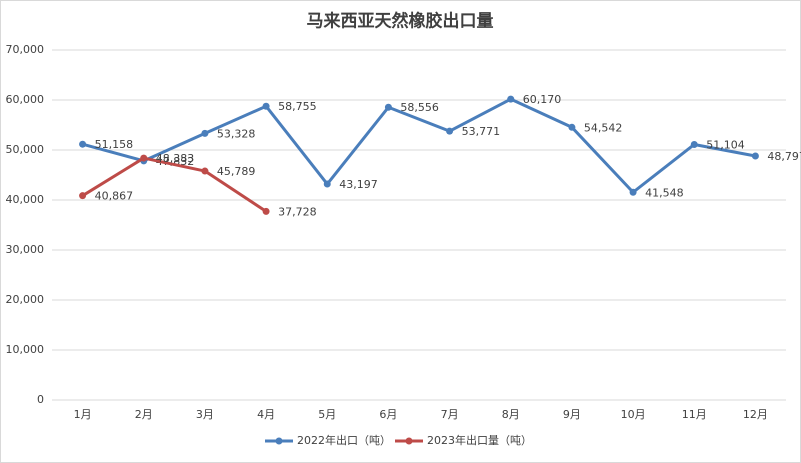 Image resolution: width=801 pixels, height=463 pixels. What do you see at coordinates (25, 49) in the screenshot?
I see `y-tick-label: 70,000` at bounding box center [25, 49].